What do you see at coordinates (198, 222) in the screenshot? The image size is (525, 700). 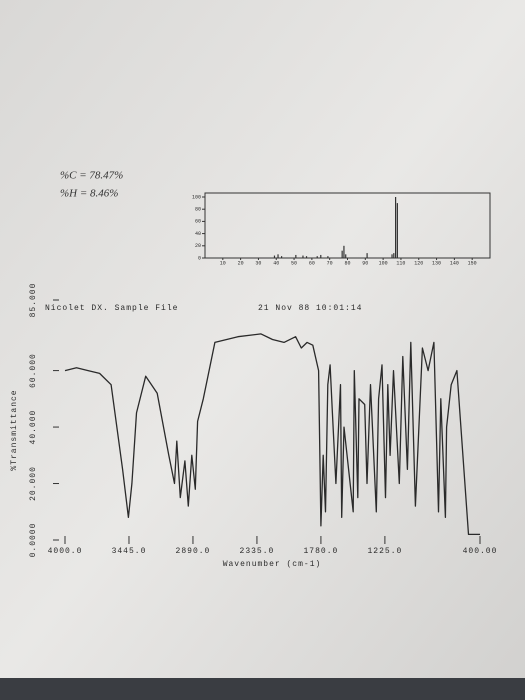 I see `y-tick-label: 60` at bounding box center [198, 222].